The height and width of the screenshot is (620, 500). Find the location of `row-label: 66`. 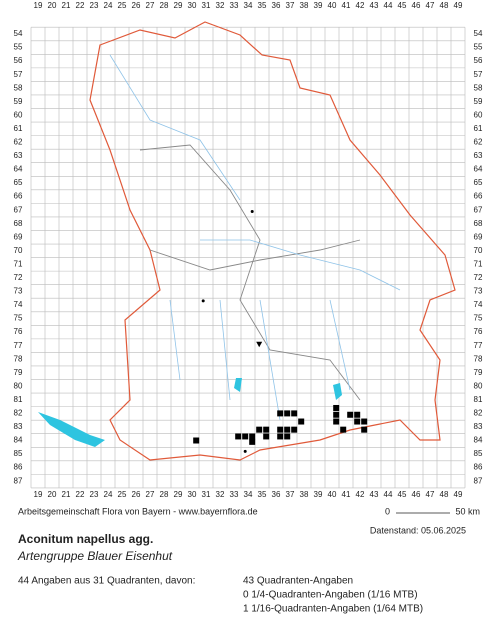

row-label: 66 is located at coordinates (18, 196).